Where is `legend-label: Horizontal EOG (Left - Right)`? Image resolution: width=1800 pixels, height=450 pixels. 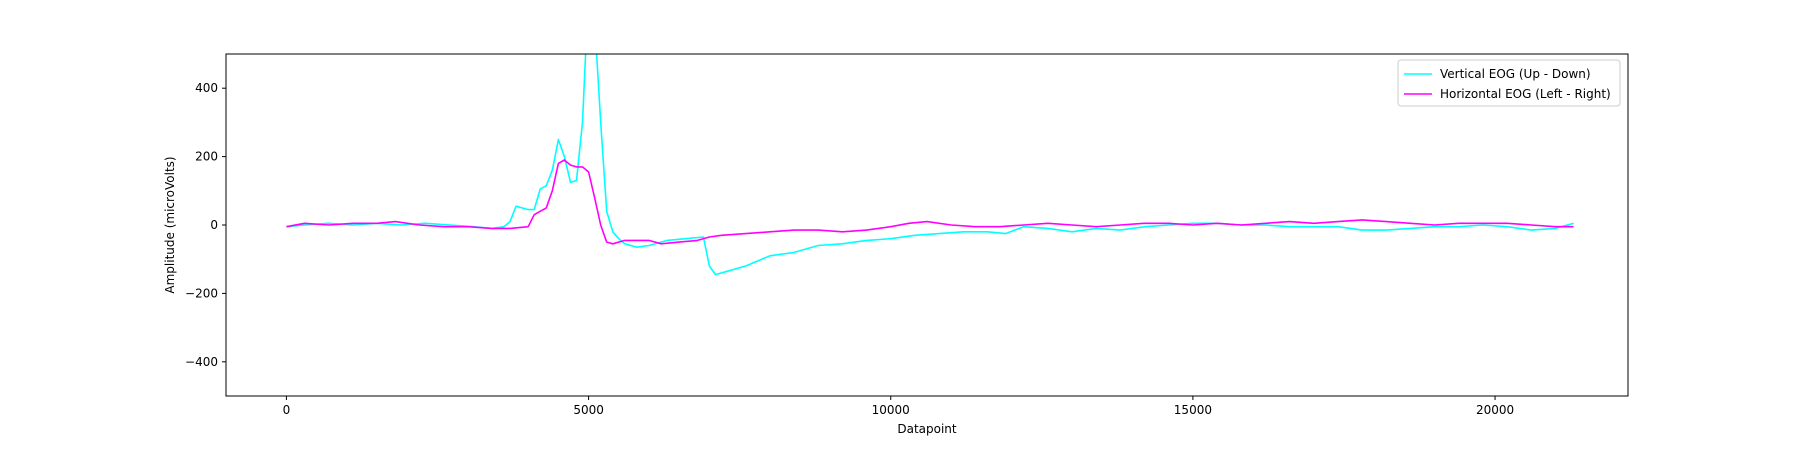
legend-label: Horizontal EOG (Left - Right) is located at coordinates (1525, 94).